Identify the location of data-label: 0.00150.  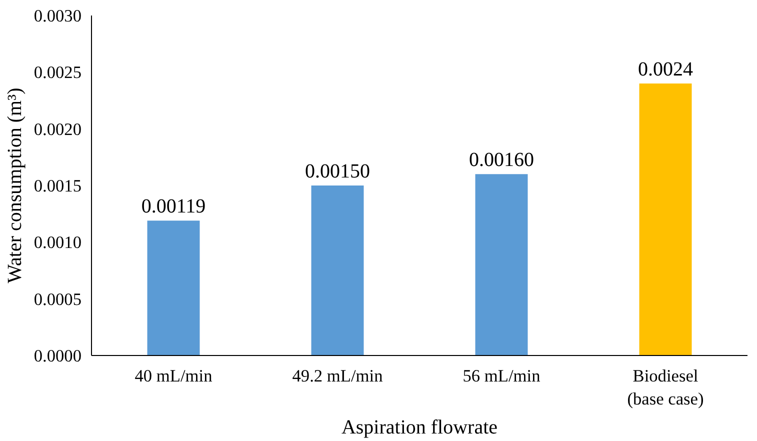
(337, 171).